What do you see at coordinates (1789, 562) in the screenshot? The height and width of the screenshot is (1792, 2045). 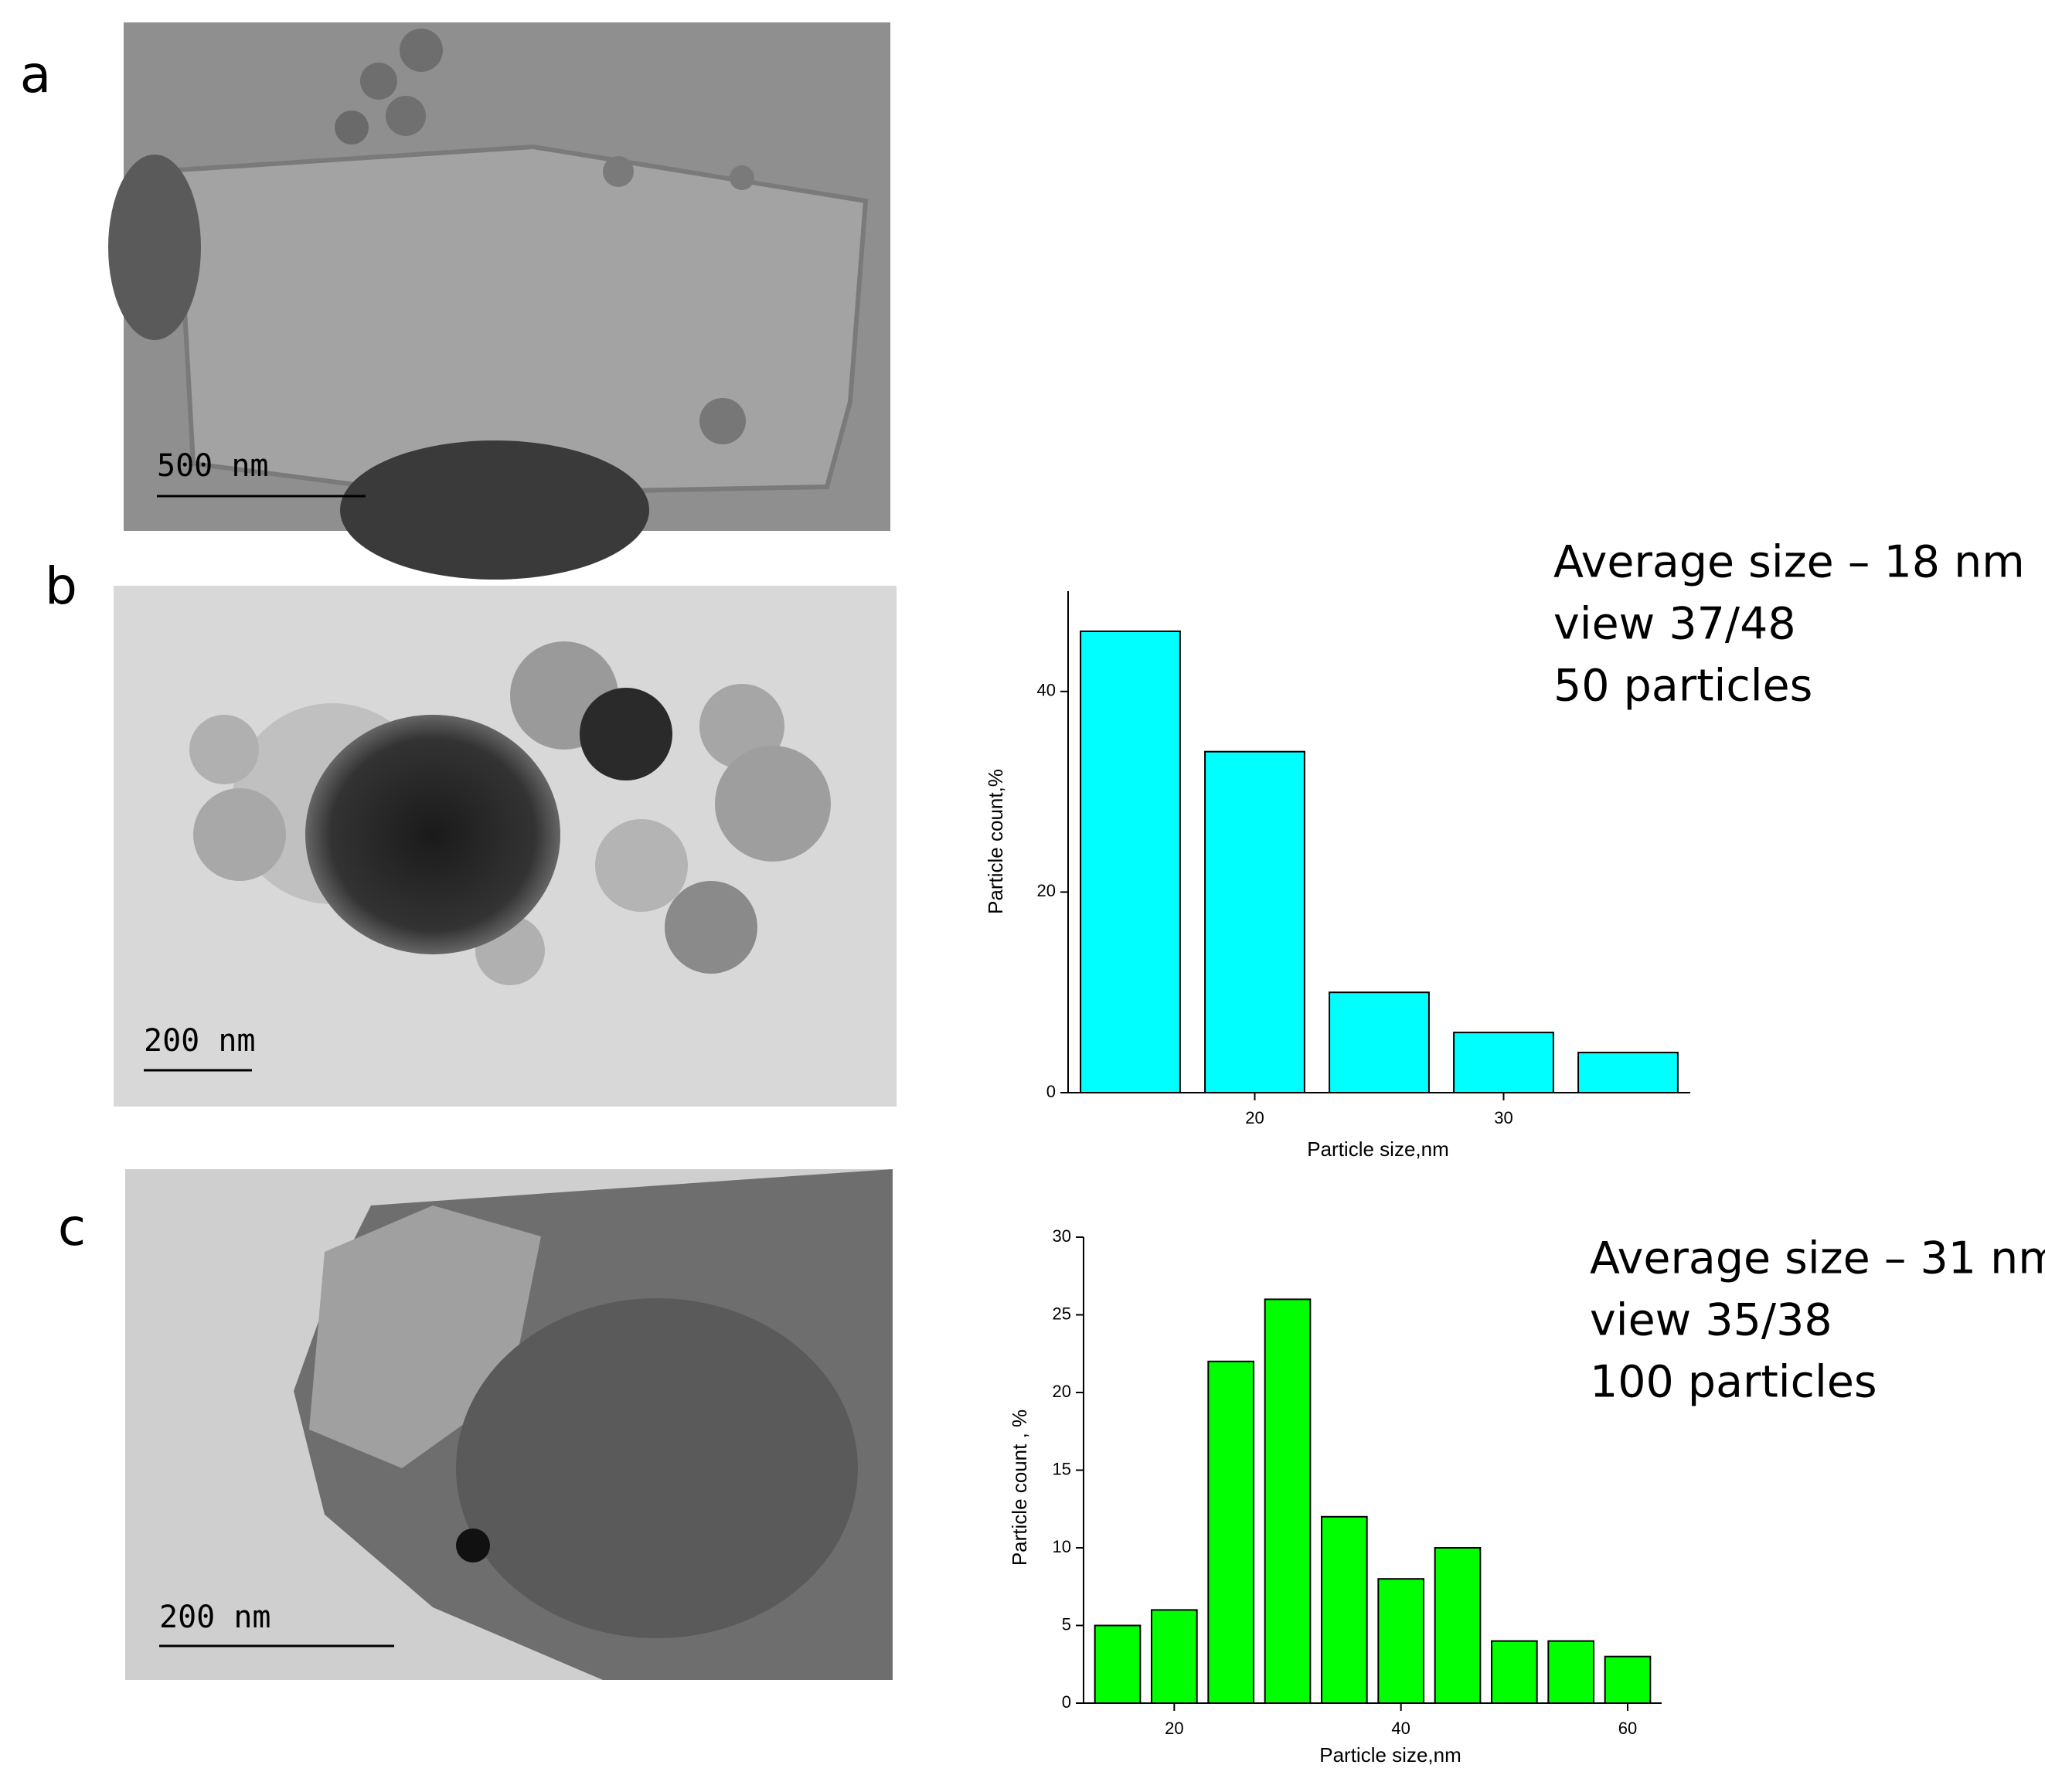 I see `annotation: Average size – 18 nm` at bounding box center [1789, 562].